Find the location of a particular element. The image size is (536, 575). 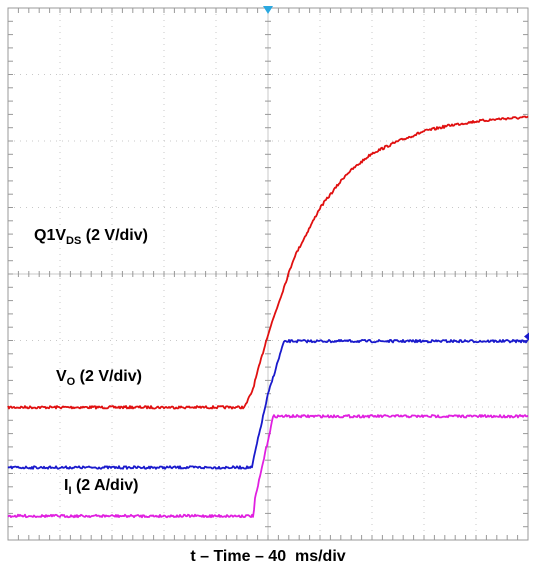

trigger-marker is located at coordinates (268, 10).